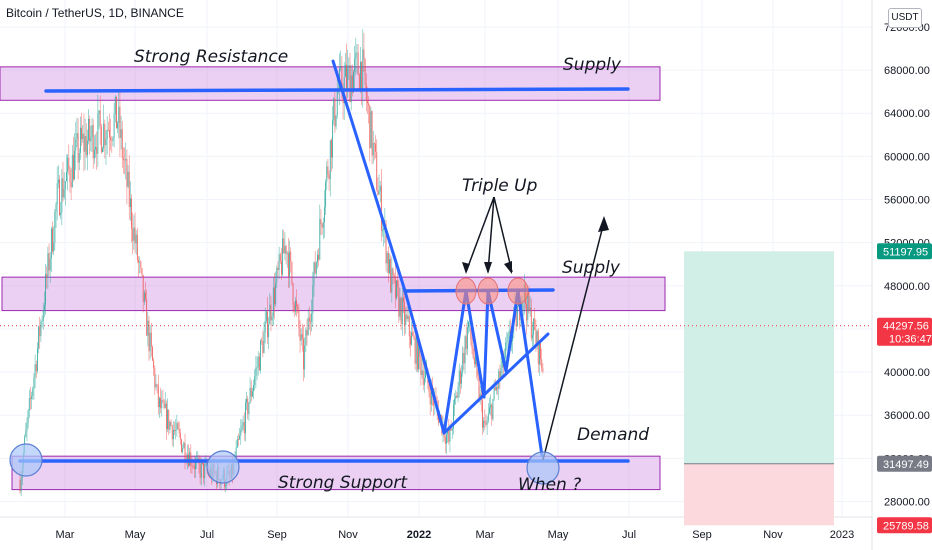 This screenshot has width=932, height=550. What do you see at coordinates (348, 535) in the screenshot?
I see `time-tick-label: Nov` at bounding box center [348, 535].